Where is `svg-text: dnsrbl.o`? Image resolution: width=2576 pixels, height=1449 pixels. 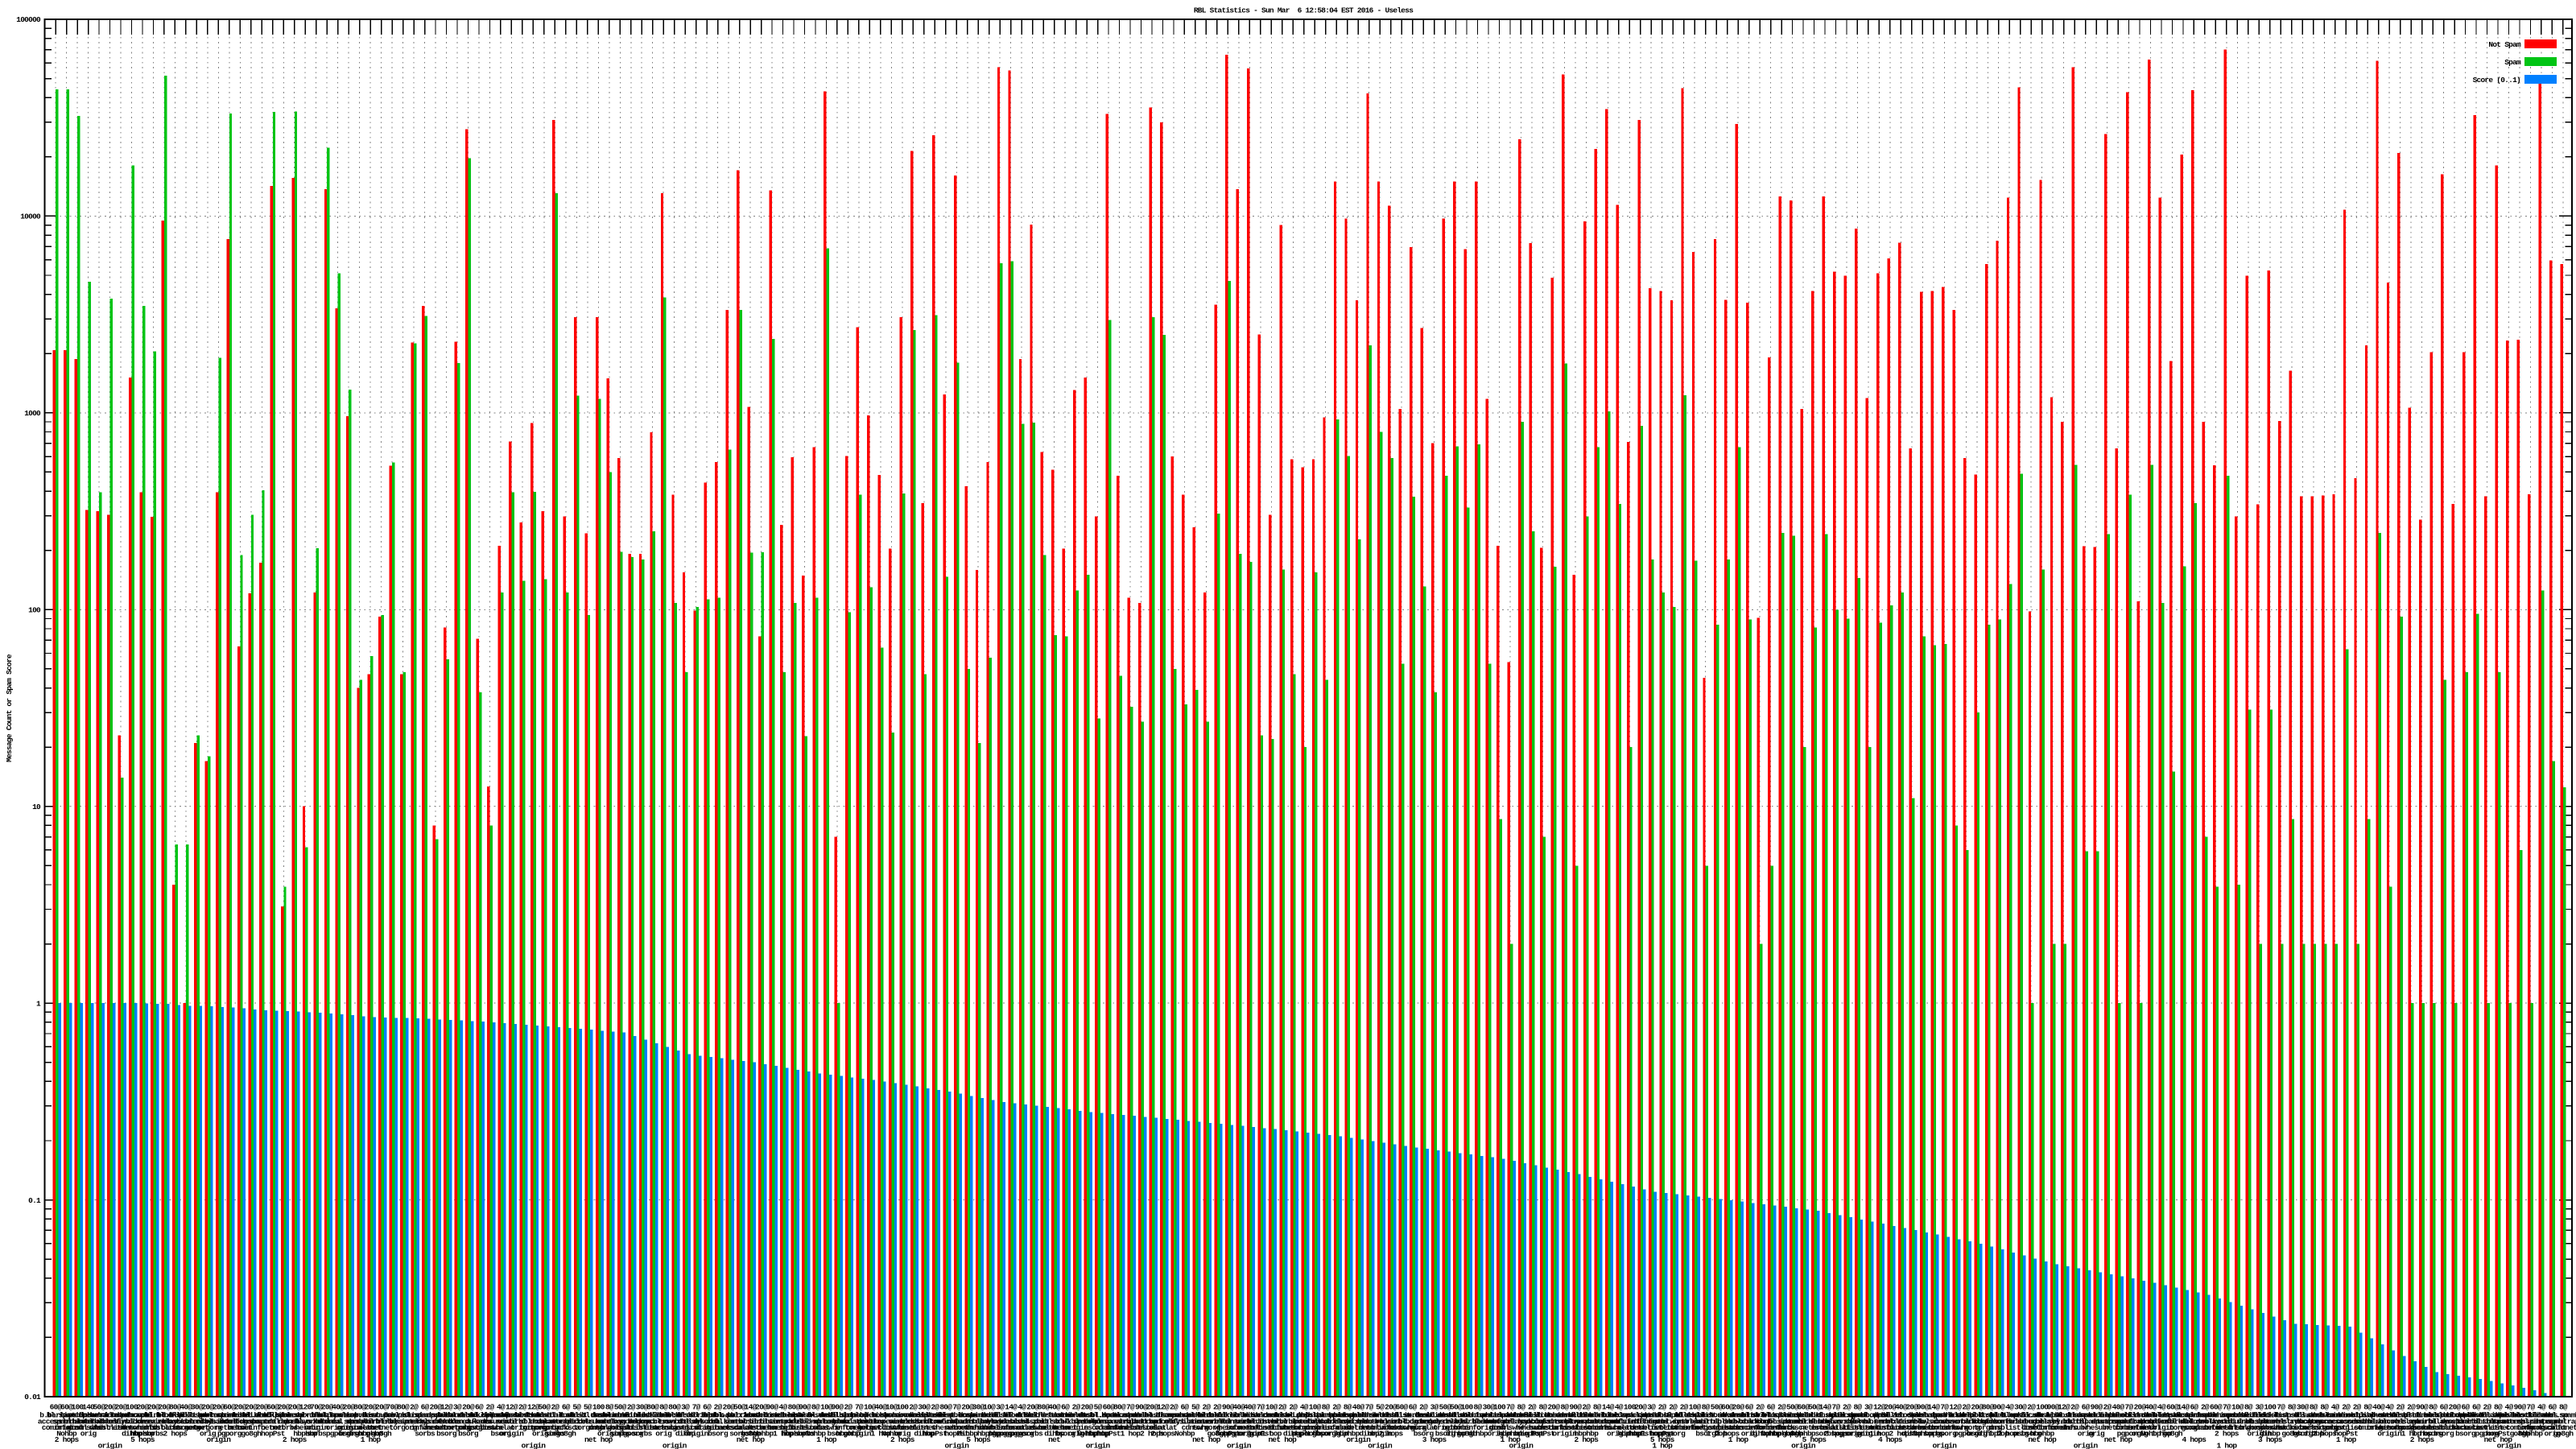 svg-text: dnsrbl.o is located at coordinates (2379, 1421).